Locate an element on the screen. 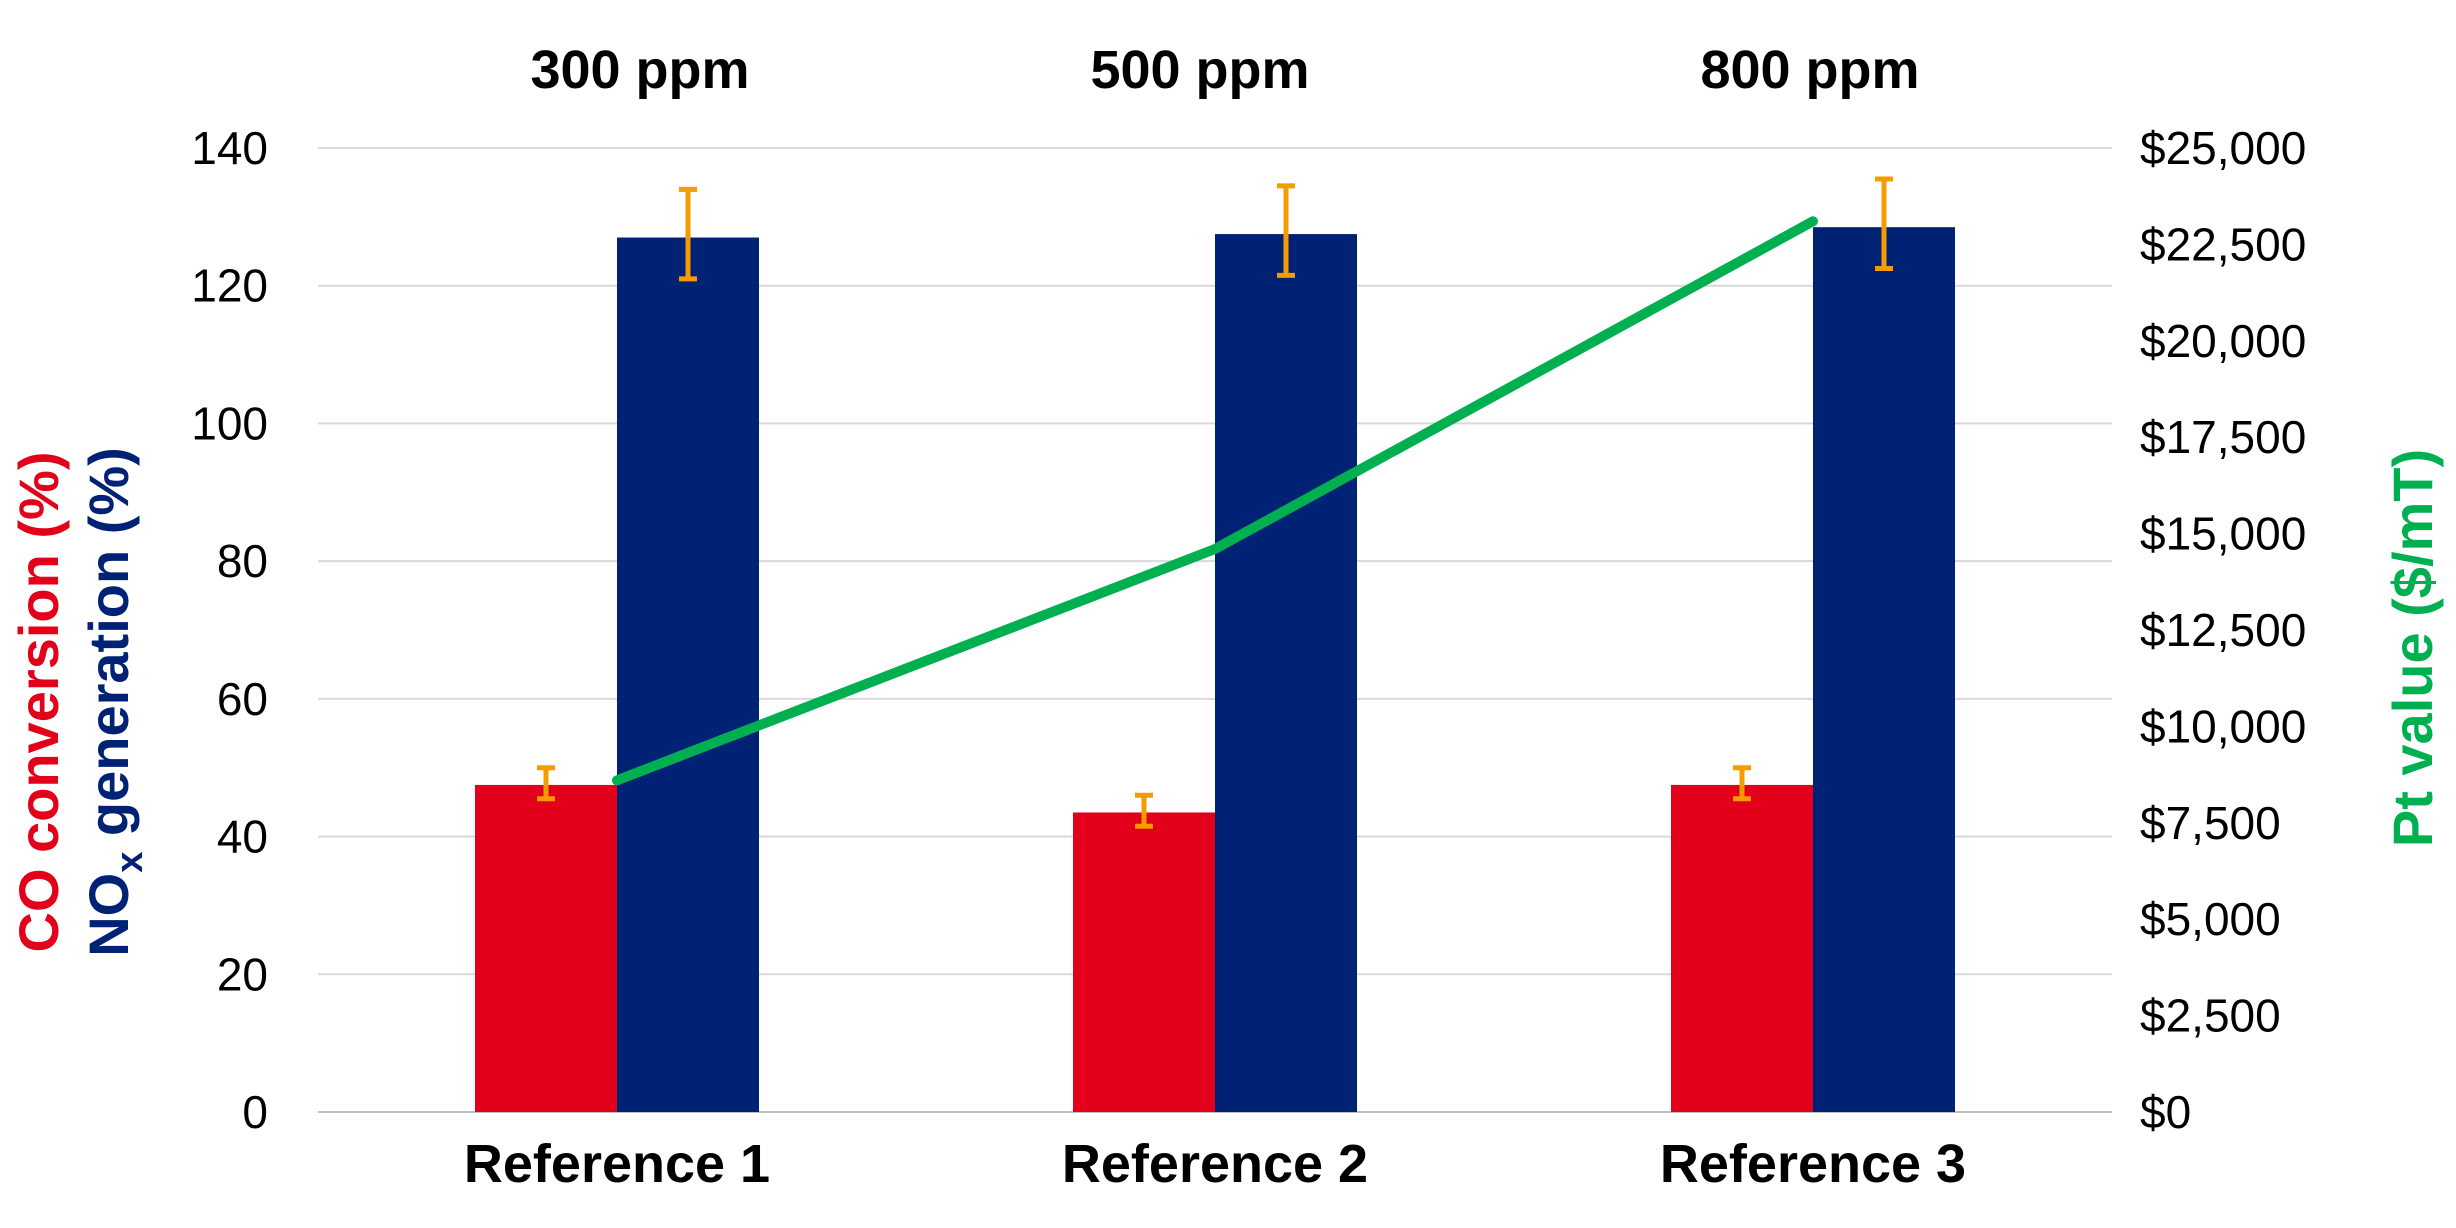 The height and width of the screenshot is (1228, 2456). right-tick-label: $15,000 is located at coordinates (2223, 534).